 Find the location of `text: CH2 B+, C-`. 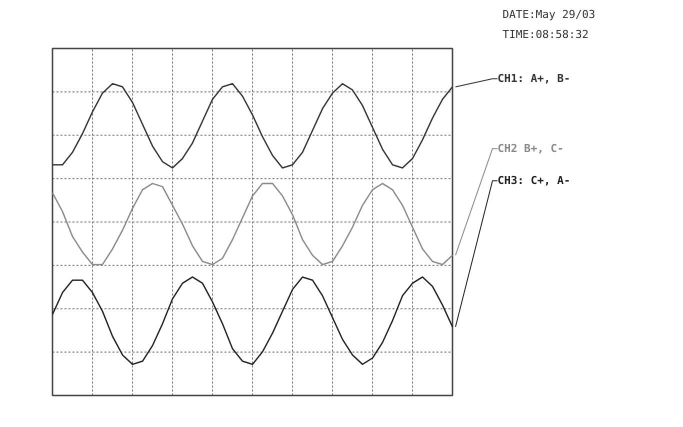

text: CH2 B+, C- is located at coordinates (531, 149).